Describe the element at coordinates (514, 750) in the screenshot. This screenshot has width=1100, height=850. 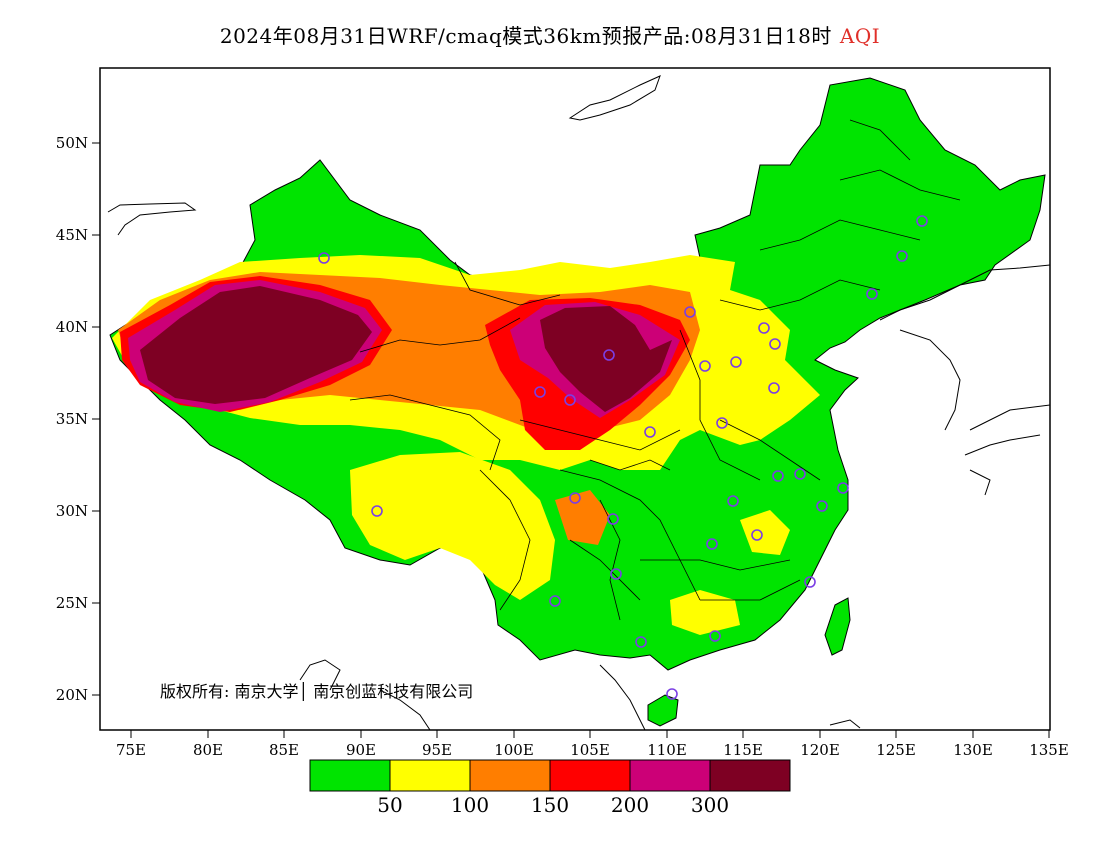
I see `lon-label: 100E` at that location.